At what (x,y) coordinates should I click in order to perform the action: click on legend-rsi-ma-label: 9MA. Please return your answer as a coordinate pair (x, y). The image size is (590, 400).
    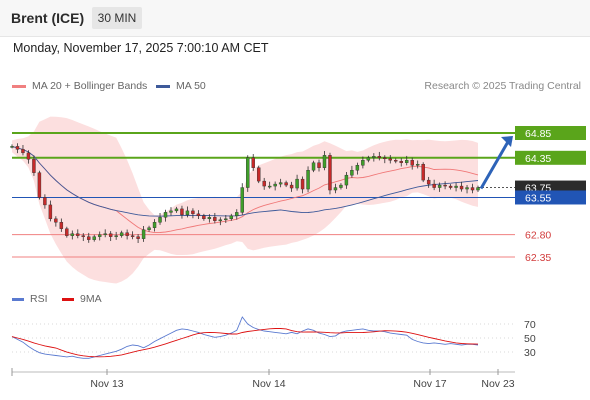
    Looking at the image, I should click on (91, 299).